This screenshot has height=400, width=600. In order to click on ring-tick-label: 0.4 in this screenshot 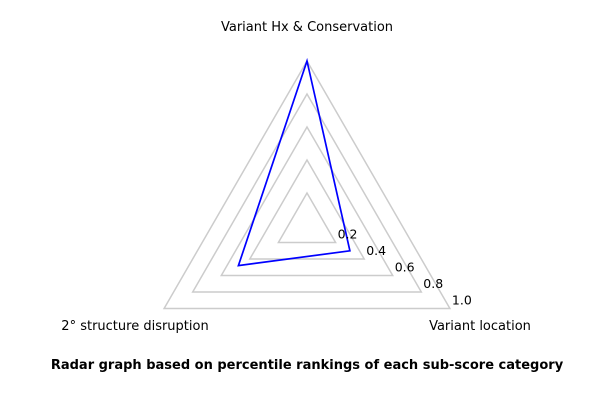, I will do `click(376, 250)`.